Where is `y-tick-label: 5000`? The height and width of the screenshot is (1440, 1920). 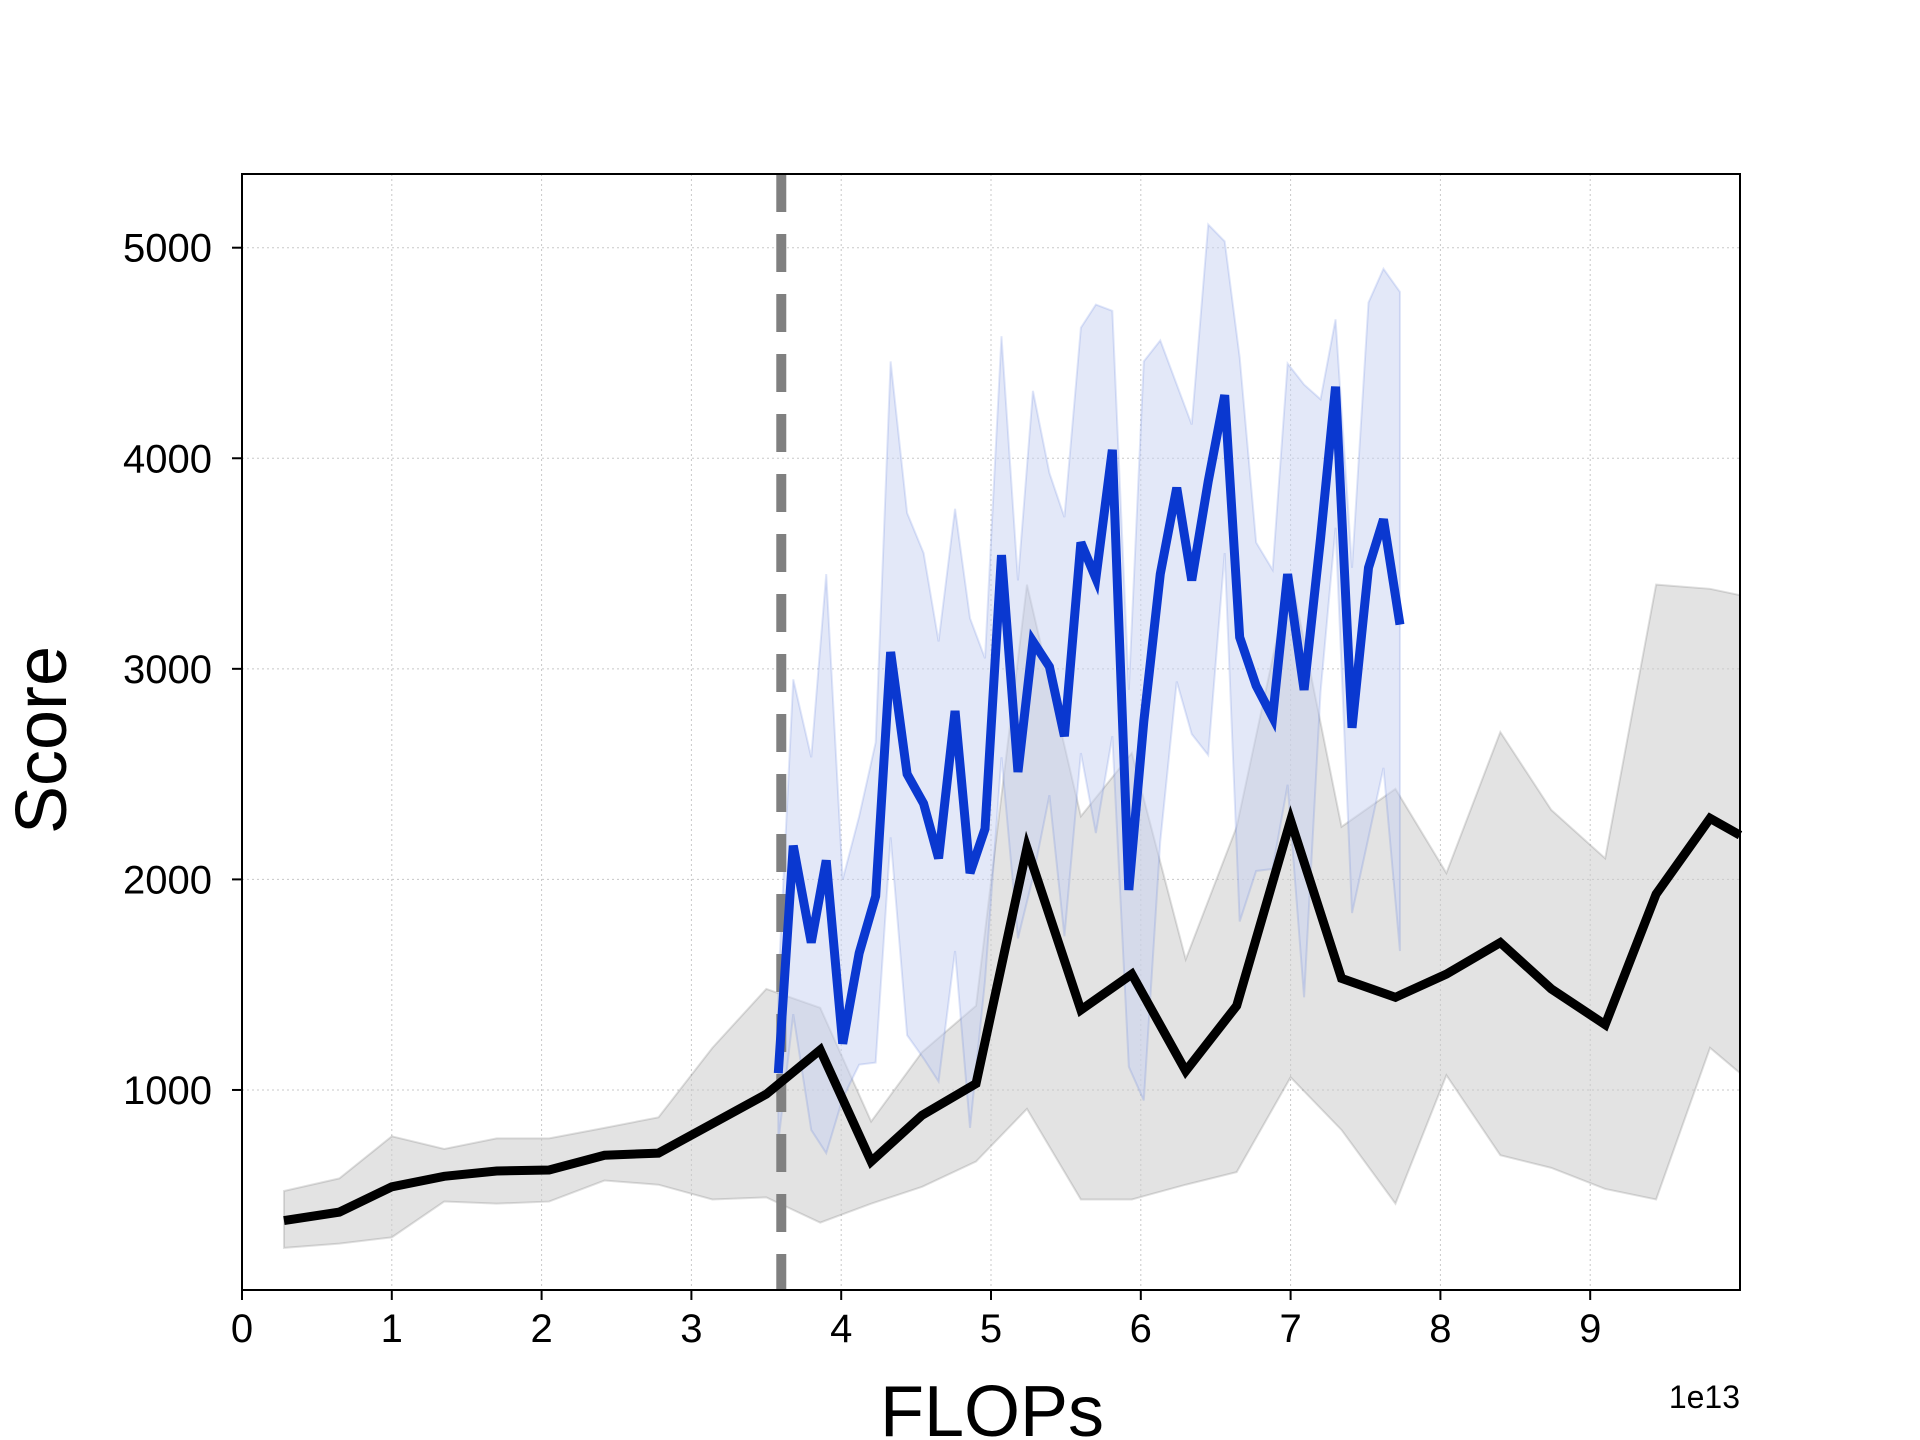 y-tick-label: 5000 is located at coordinates (167, 249).